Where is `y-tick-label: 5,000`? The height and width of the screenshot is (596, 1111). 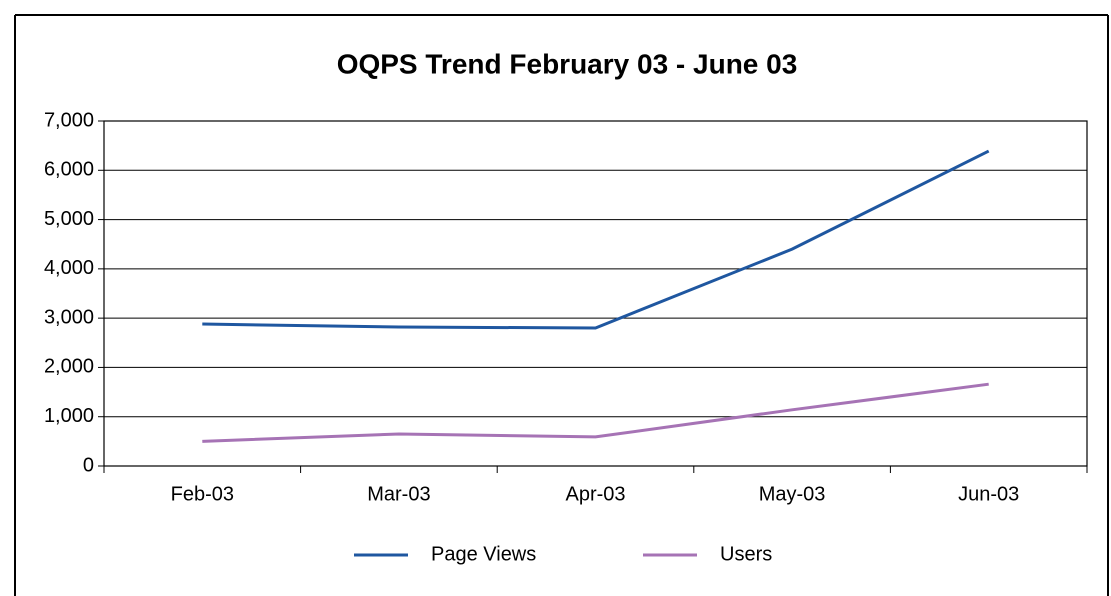 y-tick-label: 5,000 is located at coordinates (69, 219).